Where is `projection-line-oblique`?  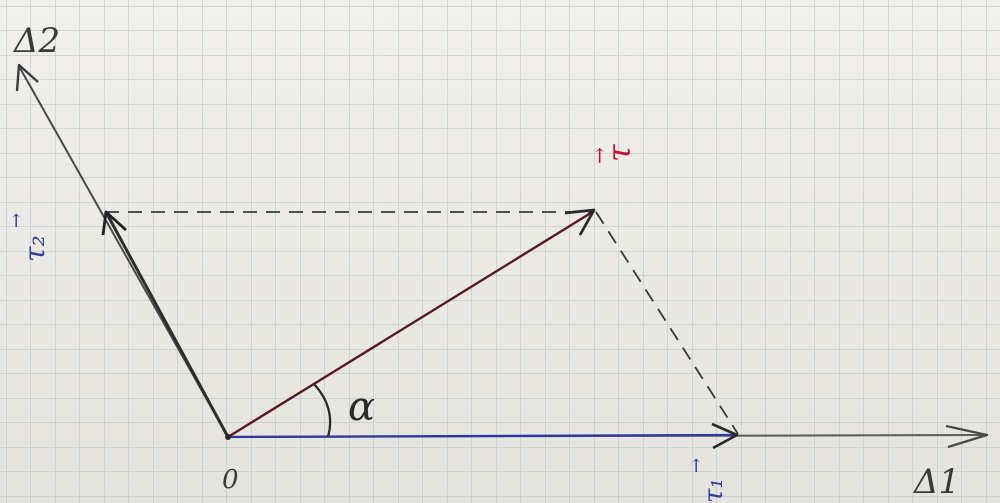 projection-line-oblique is located at coordinates (667, 323).